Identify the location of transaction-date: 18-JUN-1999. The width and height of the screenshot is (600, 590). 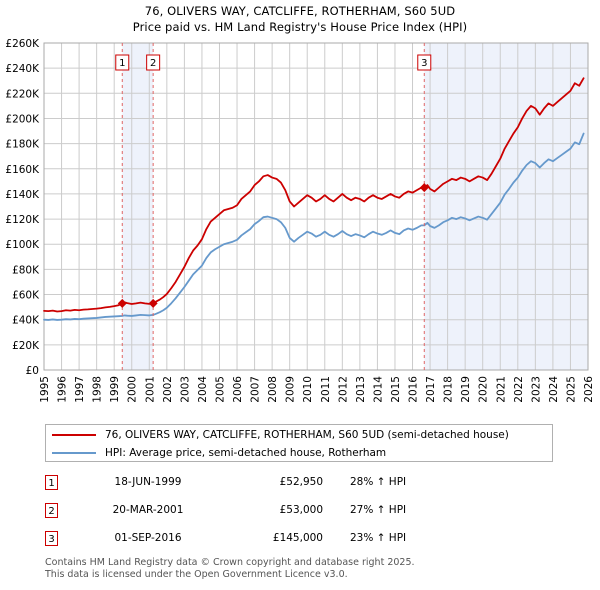
(148, 482).